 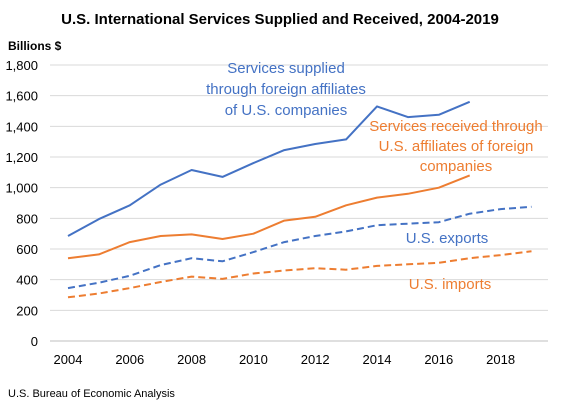 I want to click on y-tick-label: 600, so click(x=27, y=249).